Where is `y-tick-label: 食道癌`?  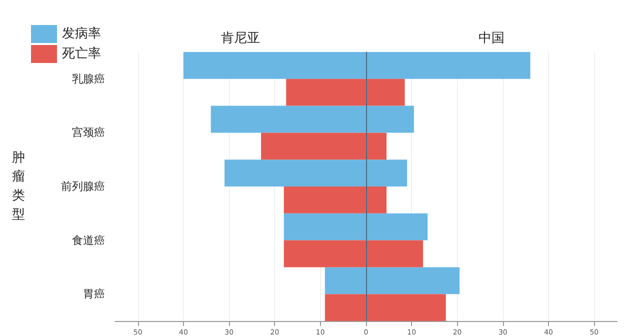 y-tick-label: 食道癌 is located at coordinates (88, 240).